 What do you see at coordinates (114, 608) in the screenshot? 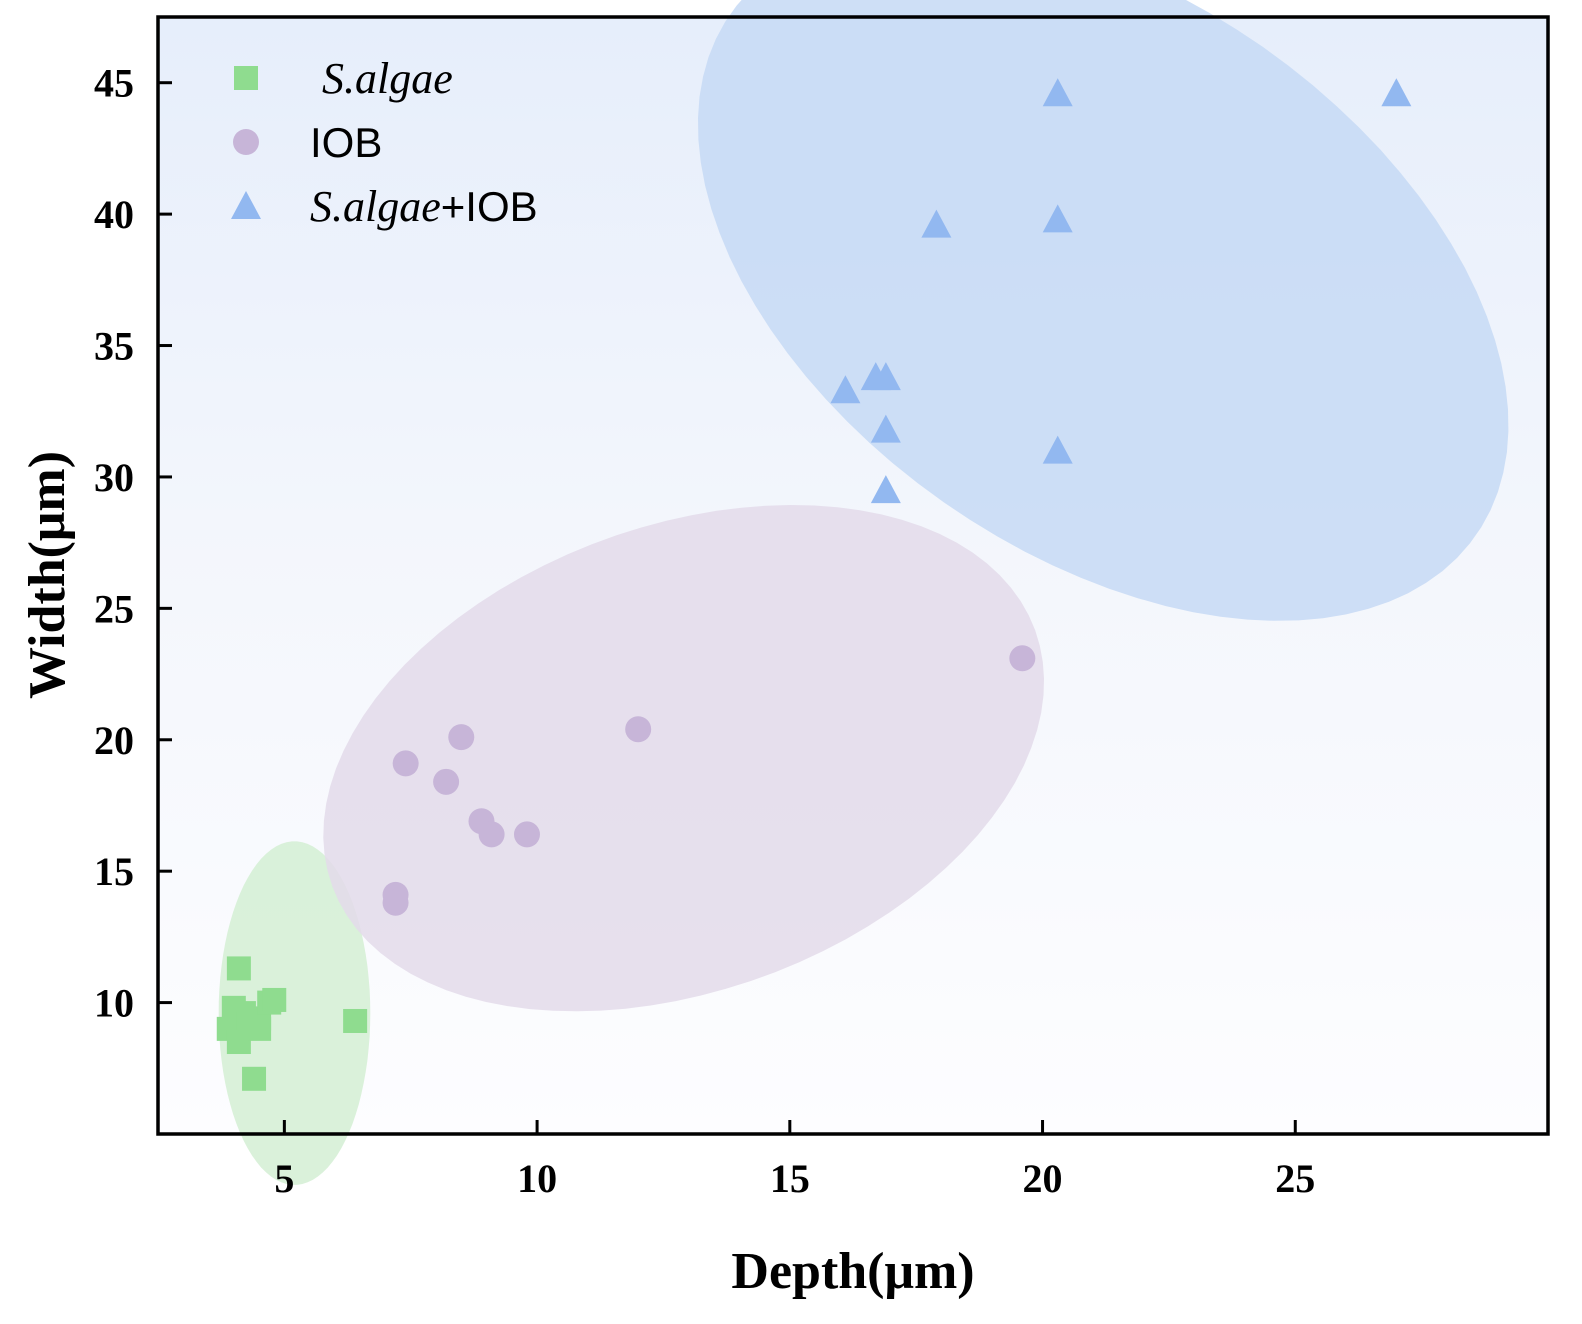
I see `y-tick-label: 25` at bounding box center [114, 608].